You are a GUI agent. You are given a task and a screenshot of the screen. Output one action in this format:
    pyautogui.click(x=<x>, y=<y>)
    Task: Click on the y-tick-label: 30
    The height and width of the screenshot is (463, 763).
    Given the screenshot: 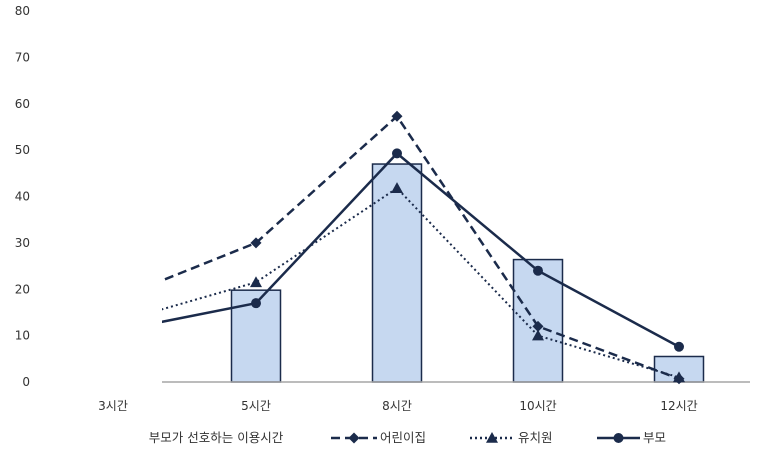 What is the action you would take?
    pyautogui.click(x=22, y=243)
    